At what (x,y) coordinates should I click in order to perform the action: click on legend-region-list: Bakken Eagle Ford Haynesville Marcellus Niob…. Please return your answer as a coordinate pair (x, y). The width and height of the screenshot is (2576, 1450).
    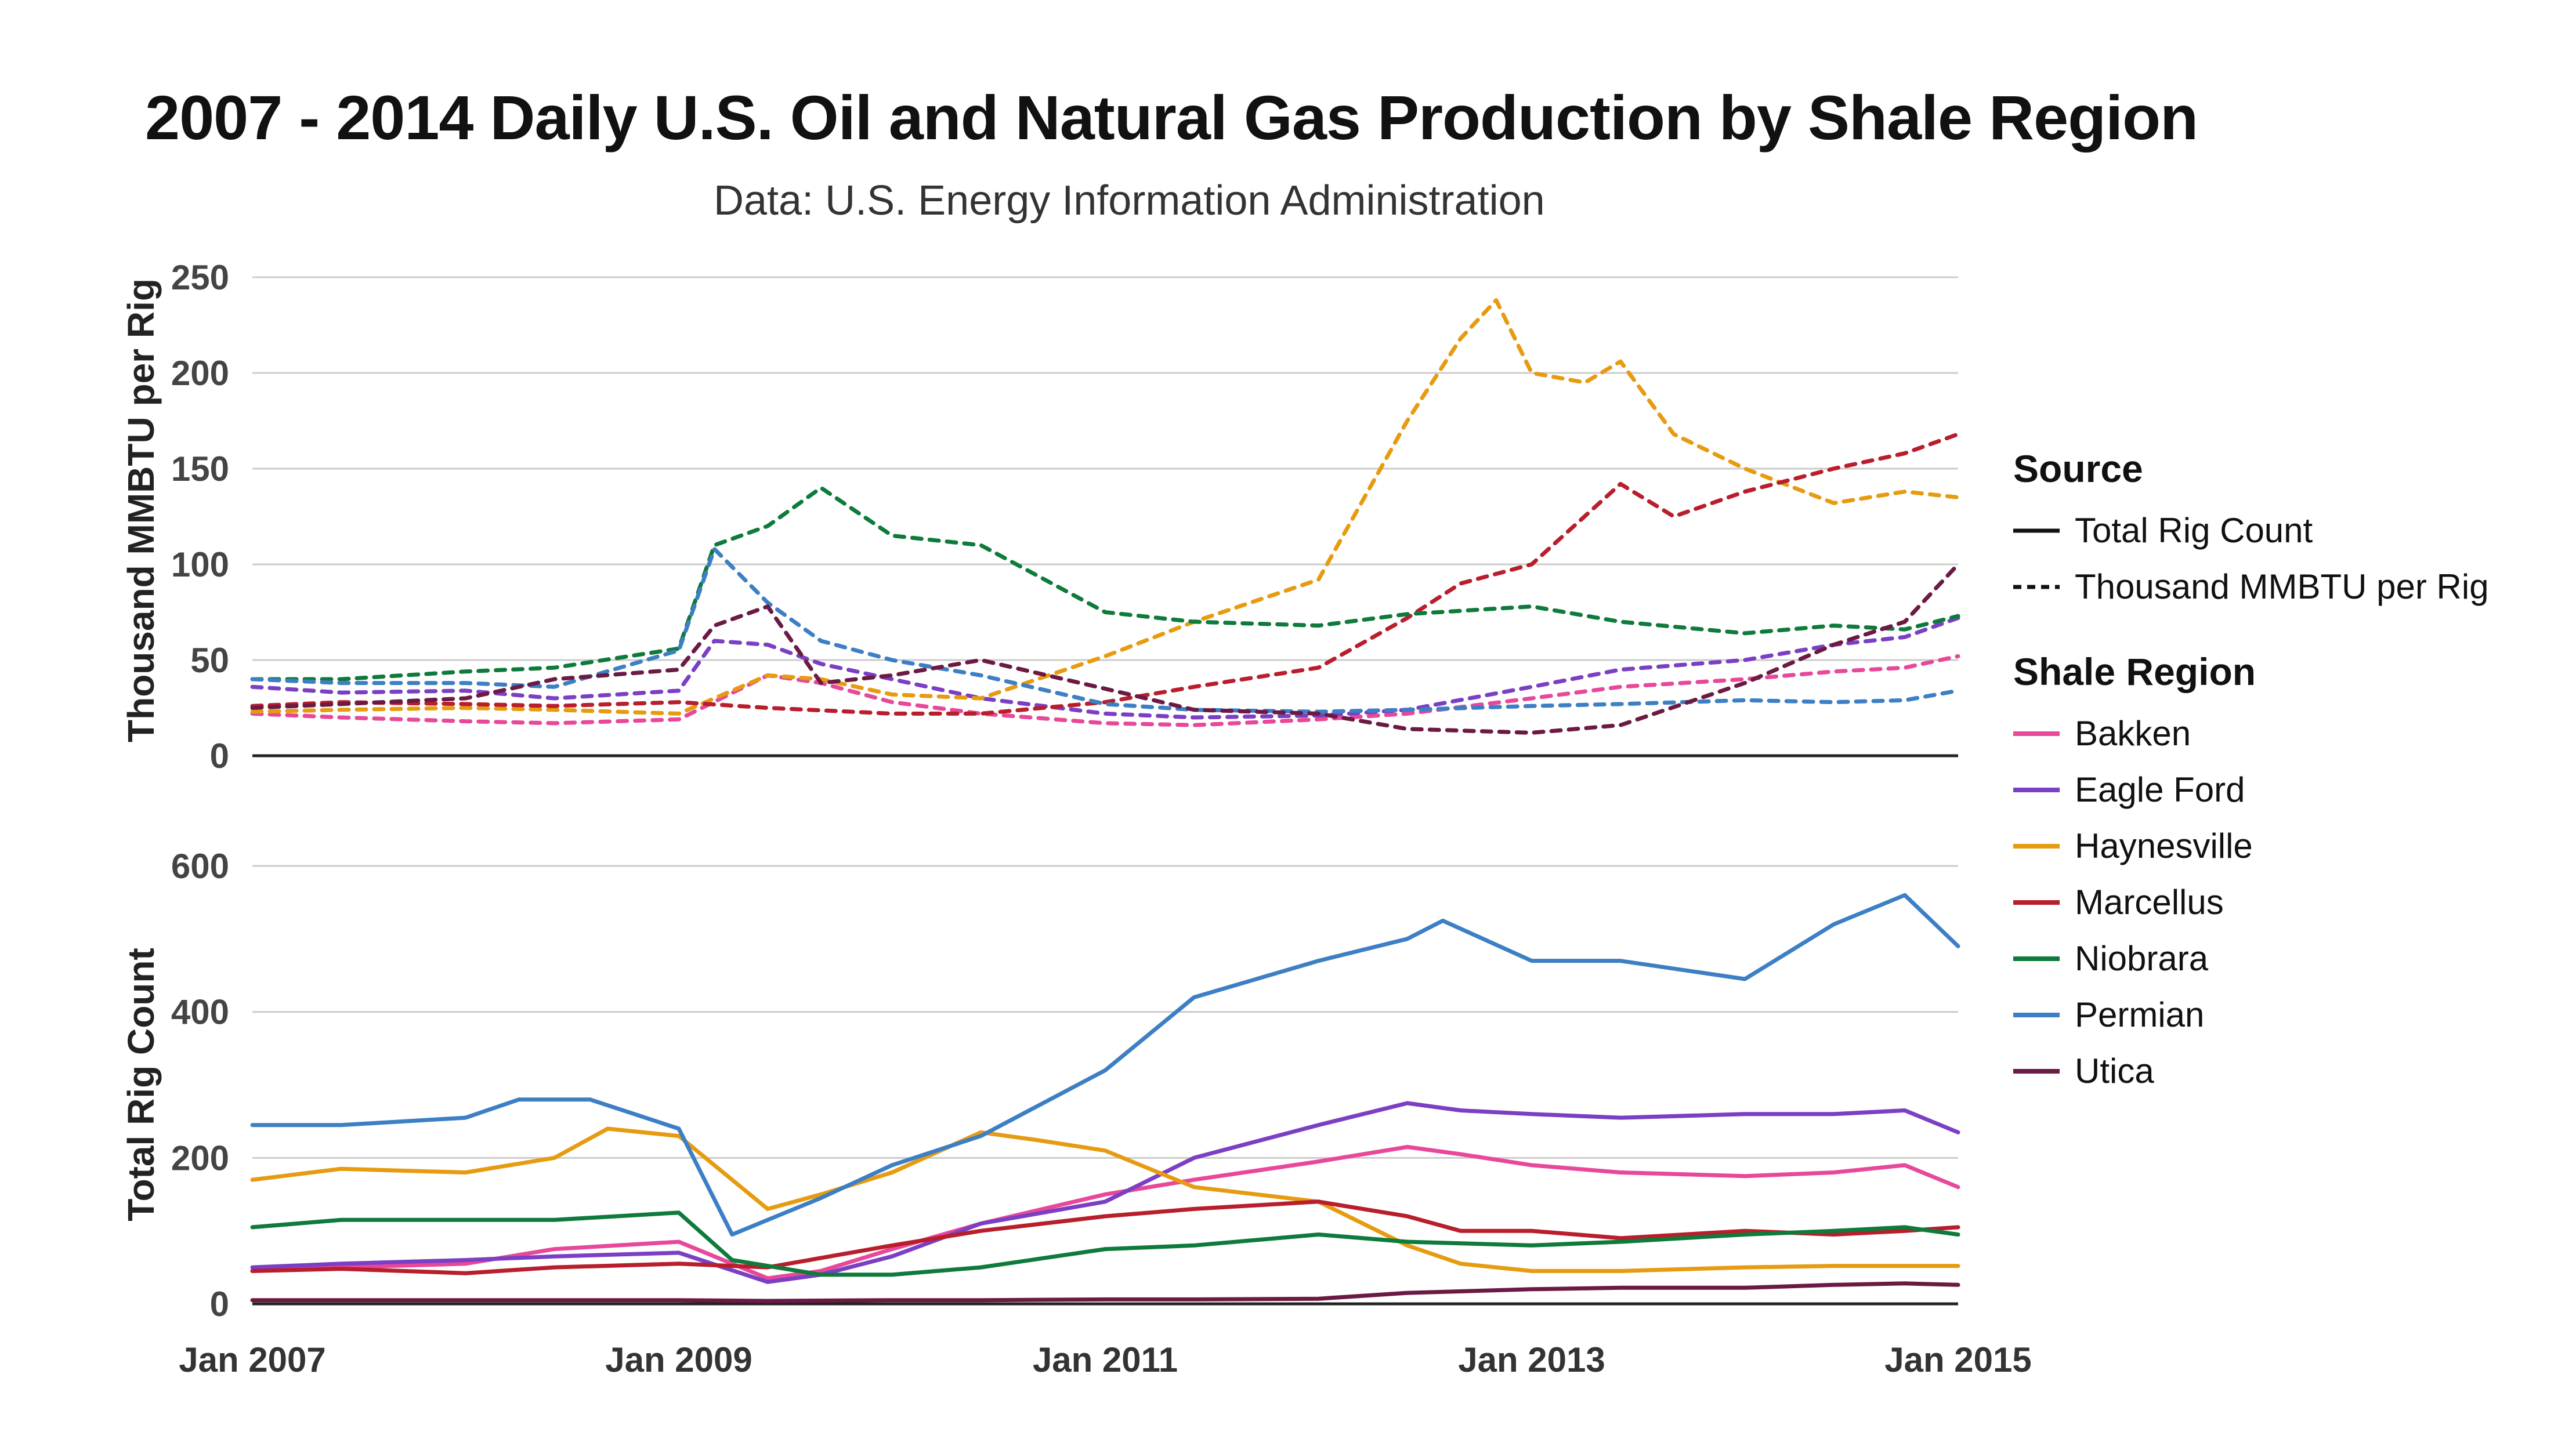
    Looking at the image, I should click on (2286, 902).